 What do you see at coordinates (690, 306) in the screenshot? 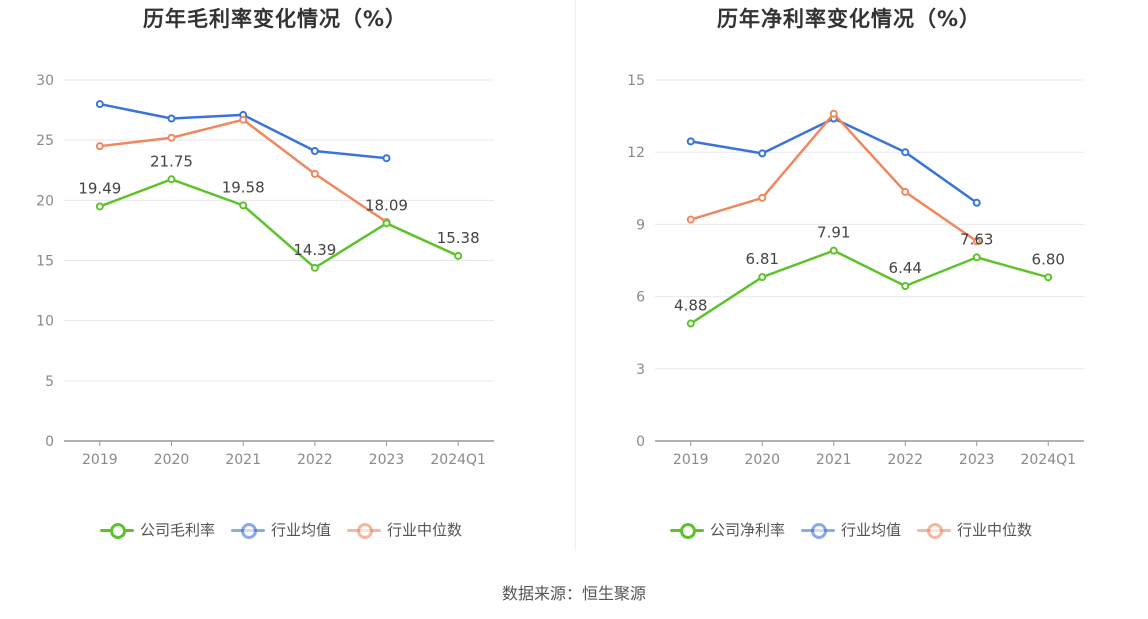
I see `data-label: 4.88` at bounding box center [690, 306].